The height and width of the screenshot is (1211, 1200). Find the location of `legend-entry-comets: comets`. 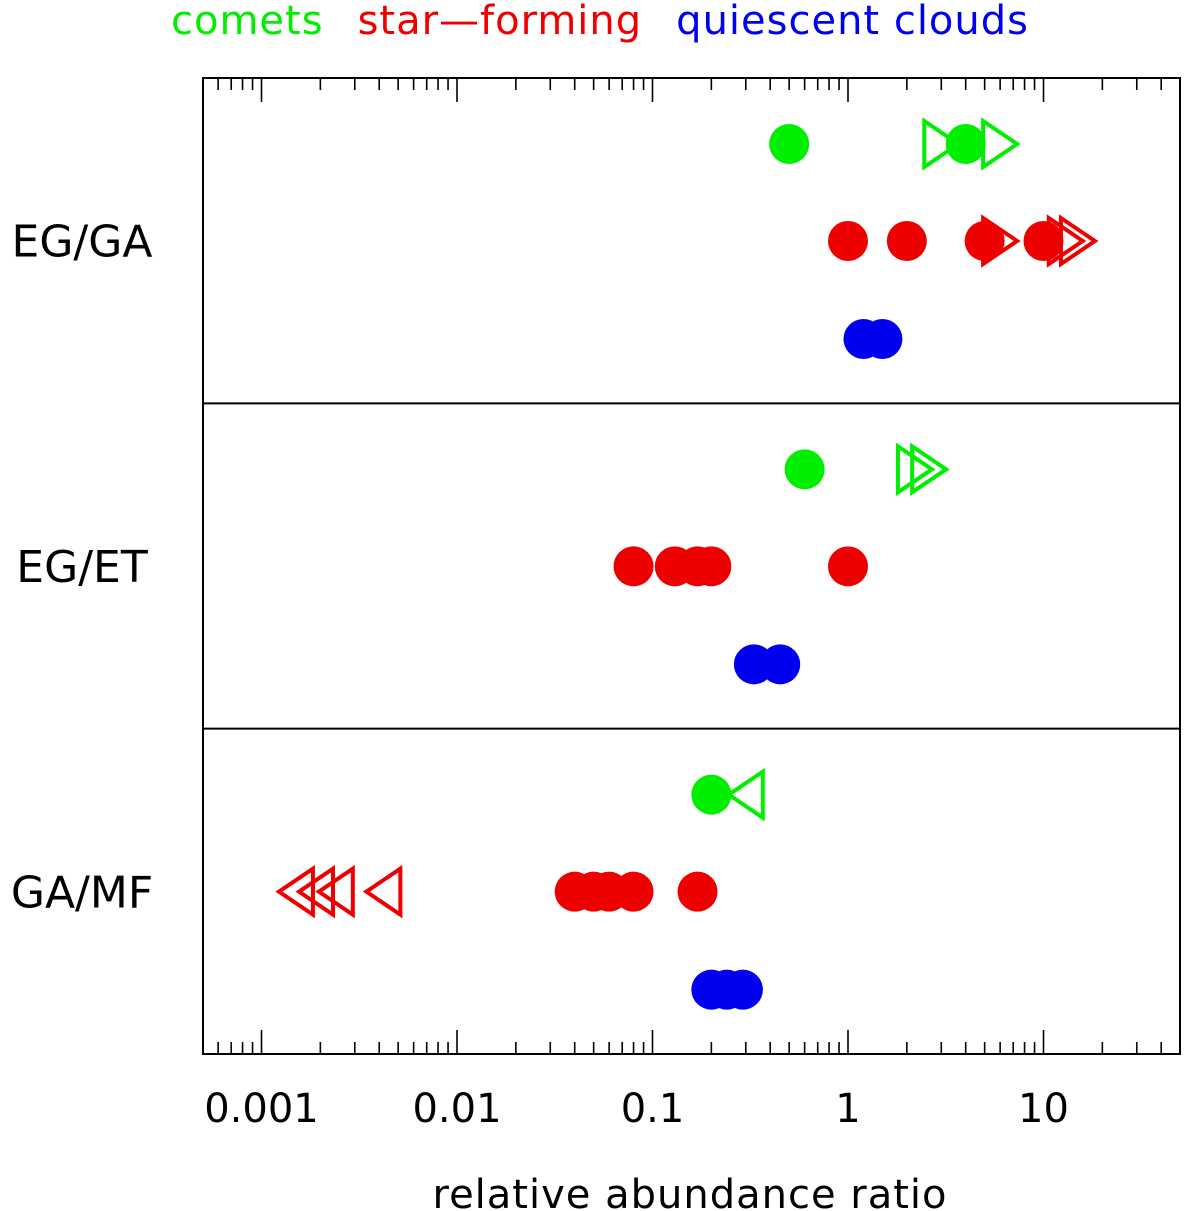

legend-entry-comets: comets is located at coordinates (247, 22).